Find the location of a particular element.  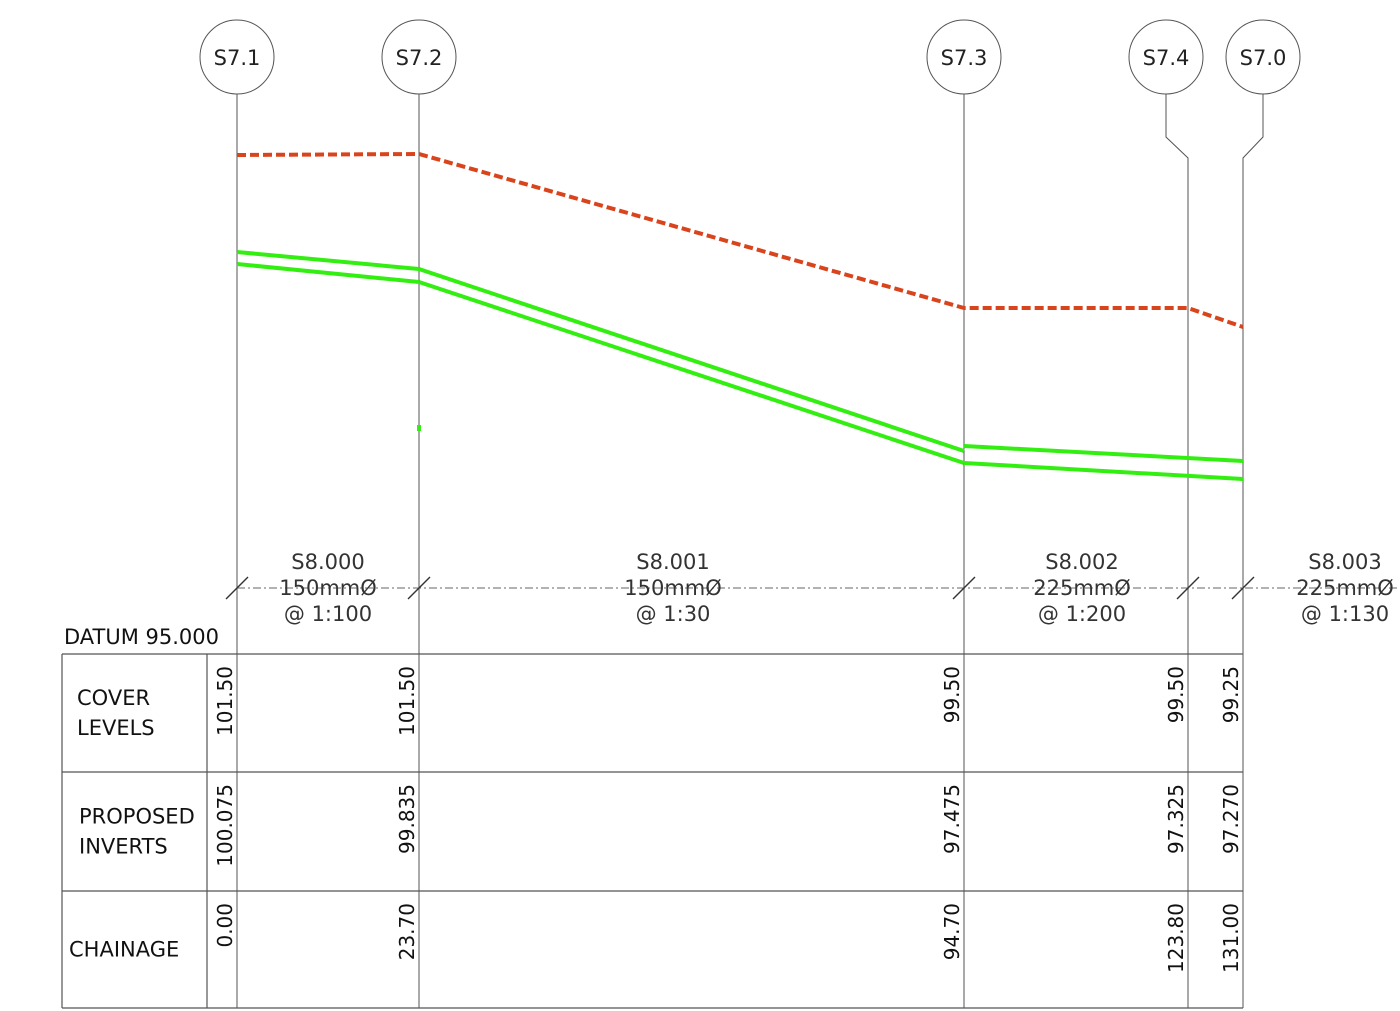

cover-level-line is located at coordinates (740, 240).